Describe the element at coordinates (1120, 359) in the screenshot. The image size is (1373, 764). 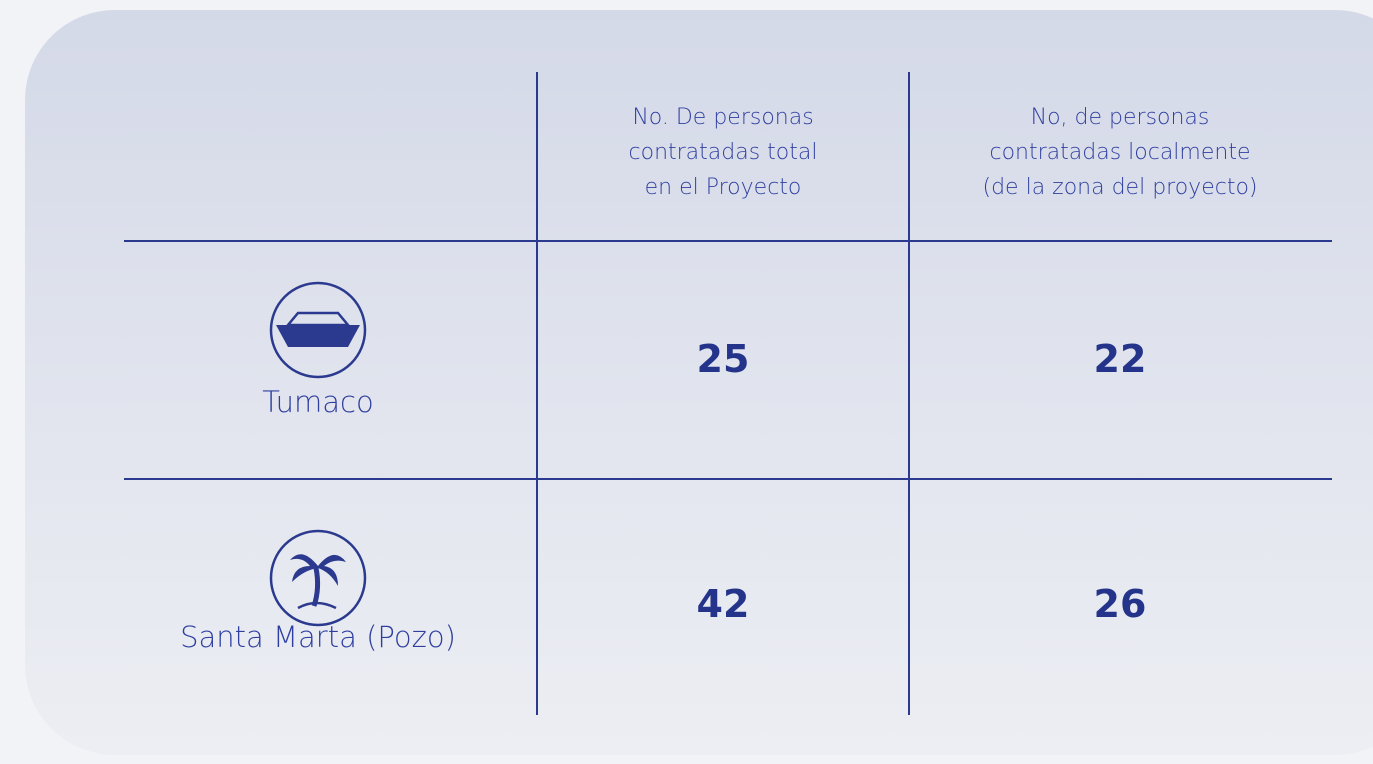
I see `cell-value: 22` at that location.